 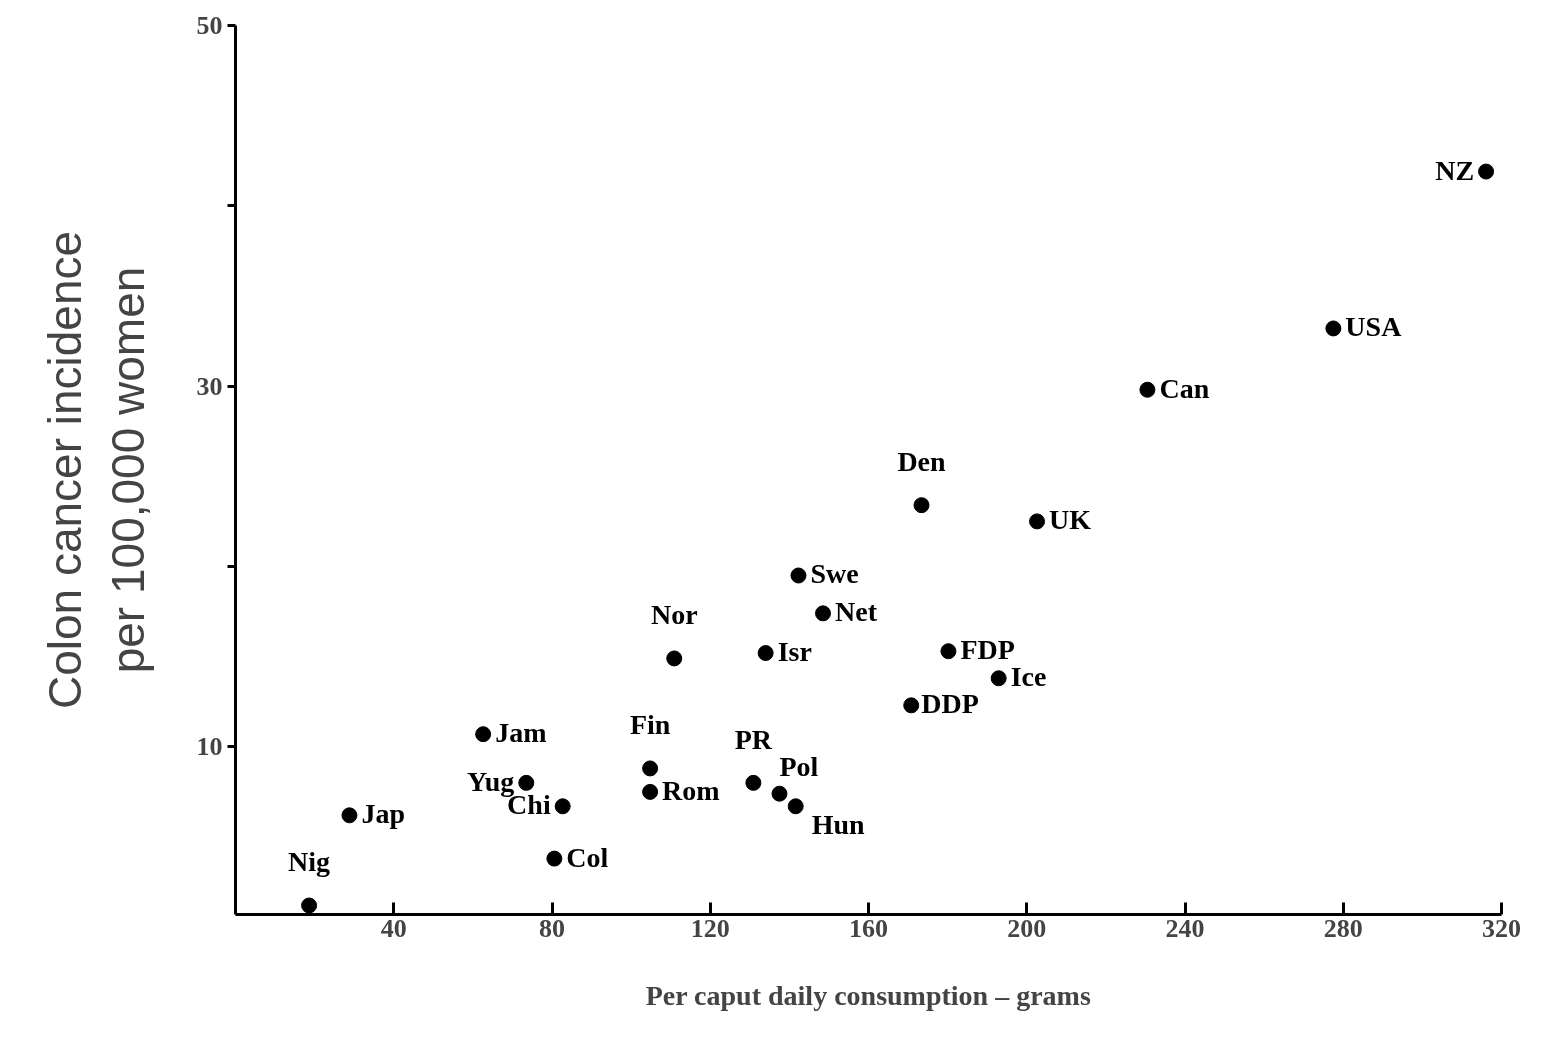 What do you see at coordinates (650, 725) in the screenshot?
I see `data-label: Fin` at bounding box center [650, 725].